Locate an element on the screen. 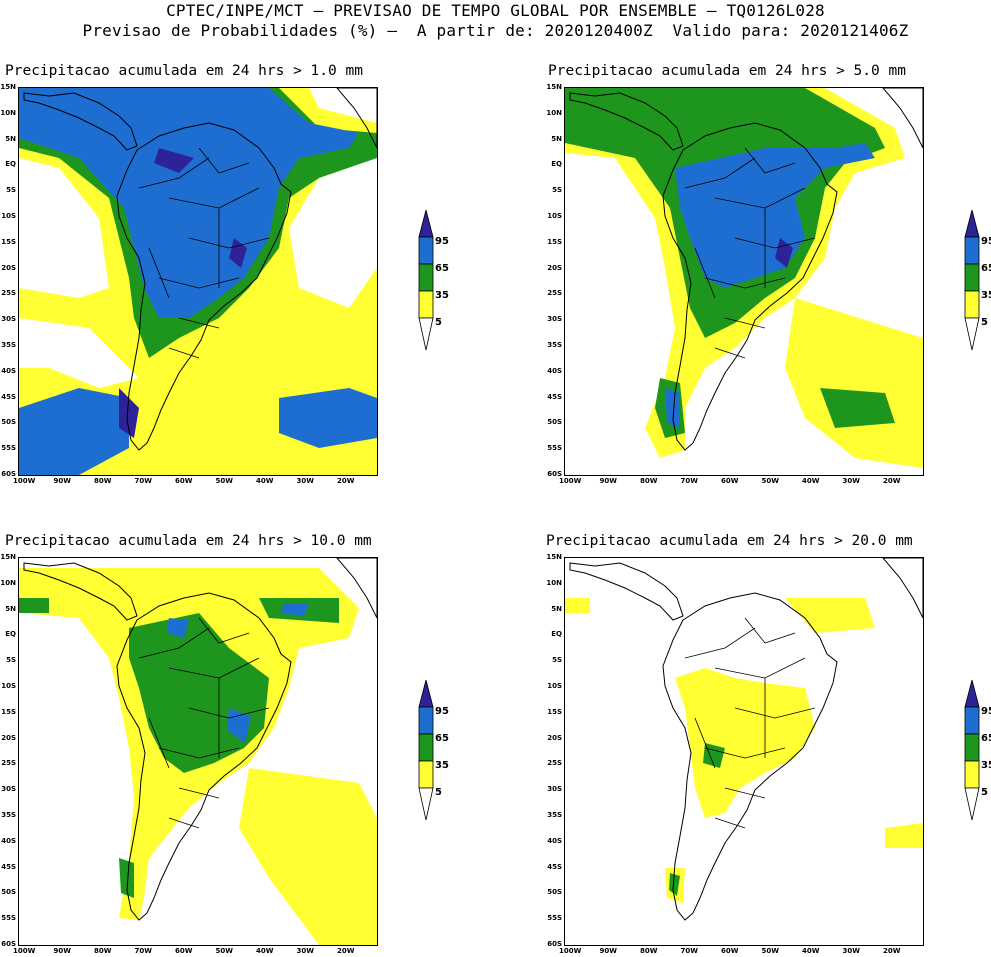 This screenshot has width=991, height=957. lat-label: EQ is located at coordinates (556, 164).